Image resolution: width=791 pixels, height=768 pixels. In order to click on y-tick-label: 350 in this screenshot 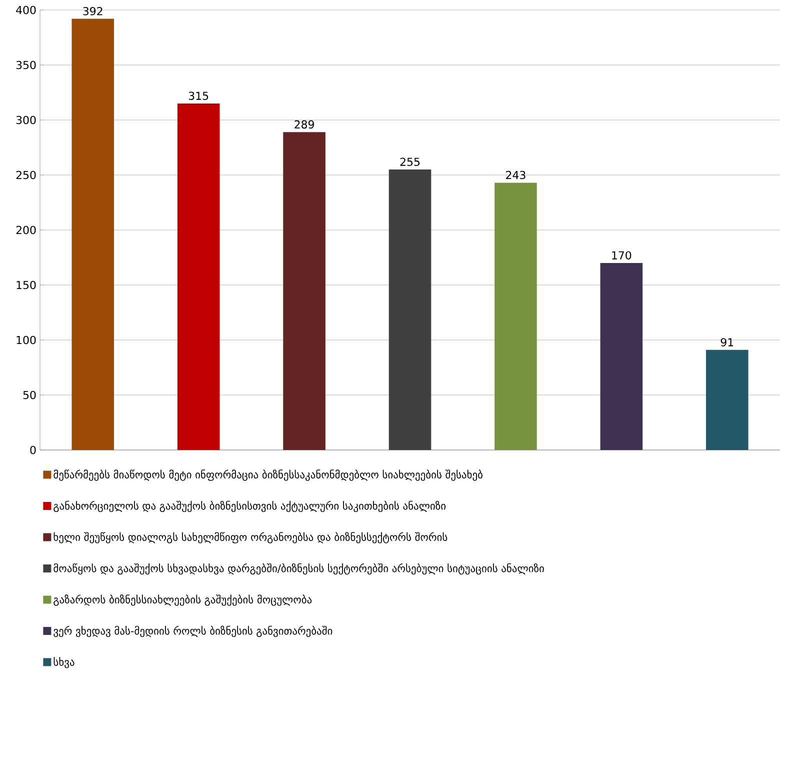, I will do `click(26, 65)`.